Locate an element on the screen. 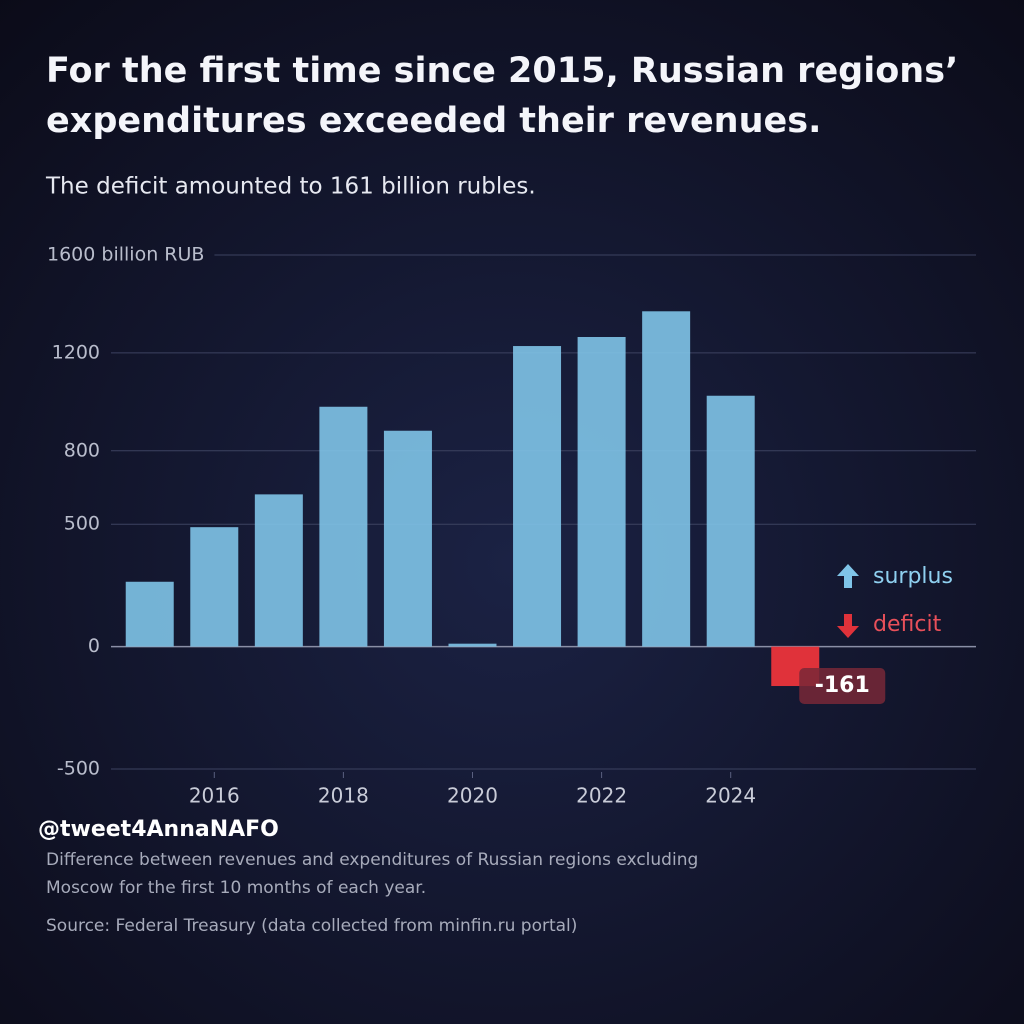 The height and width of the screenshot is (1024, 1024). x-tick-label: 2024 is located at coordinates (730, 796).